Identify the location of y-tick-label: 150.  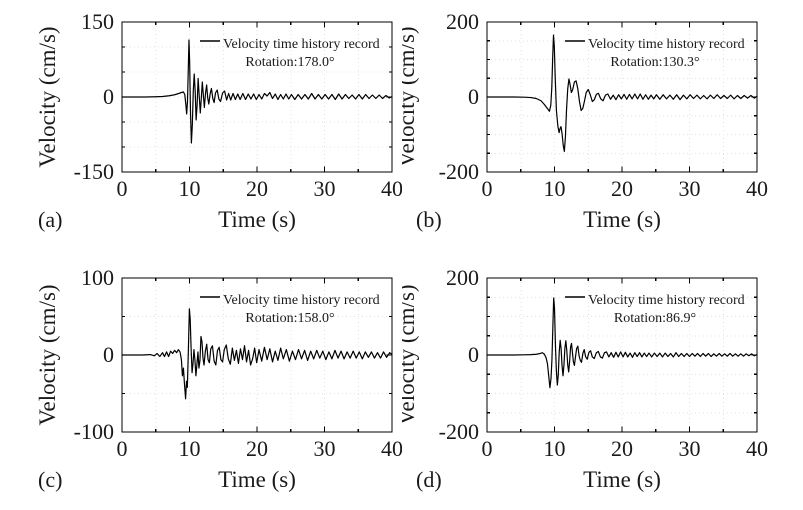
(97, 21).